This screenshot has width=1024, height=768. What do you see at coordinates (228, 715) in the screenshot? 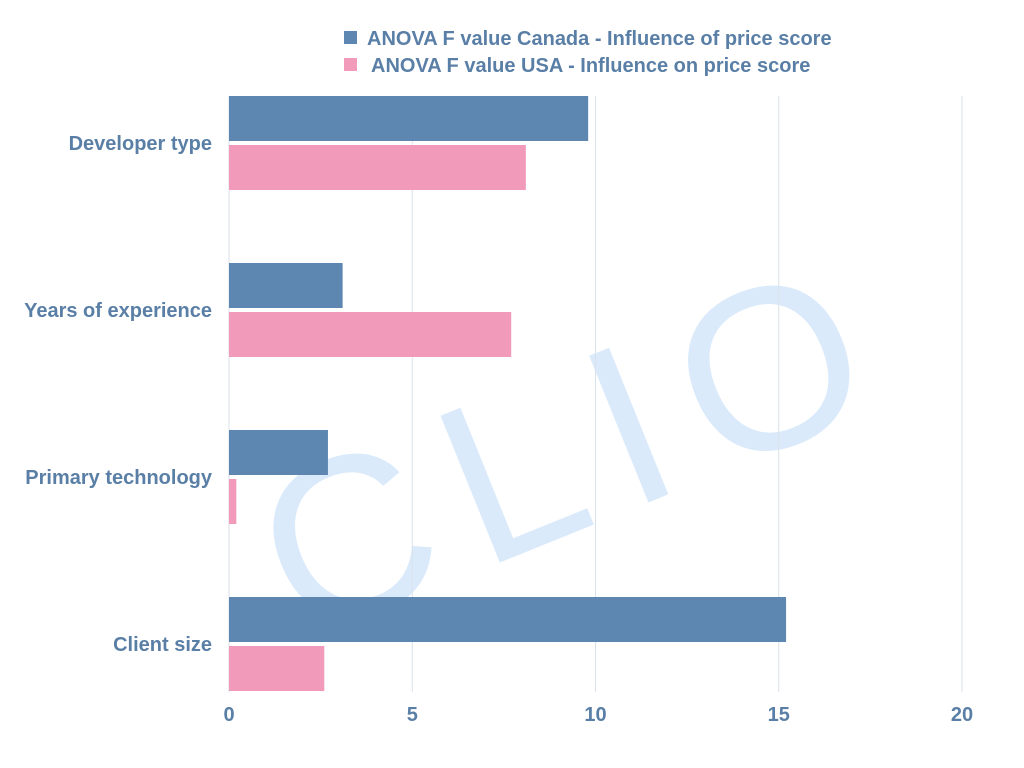
I see `x-tick-label: 0` at bounding box center [228, 715].